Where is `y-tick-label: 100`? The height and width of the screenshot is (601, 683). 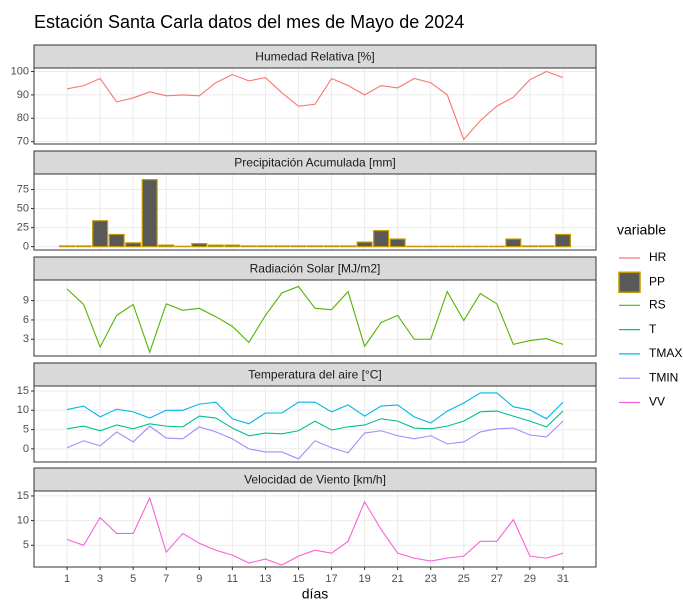
y-tick-label: 100 is located at coordinates (20, 71).